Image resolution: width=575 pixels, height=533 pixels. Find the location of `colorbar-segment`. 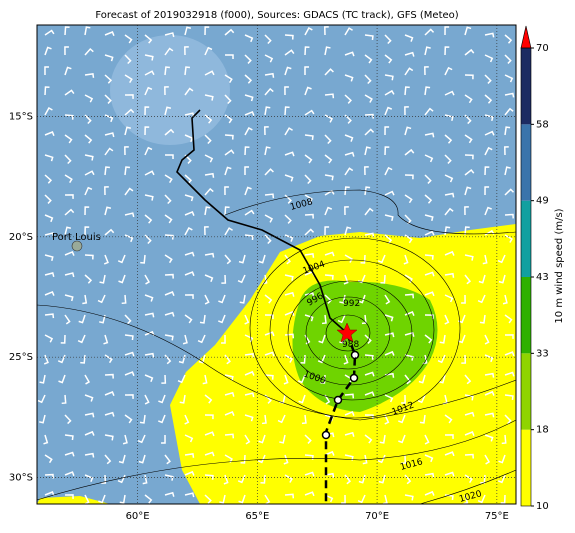

colorbar-segment is located at coordinates (526, 238).